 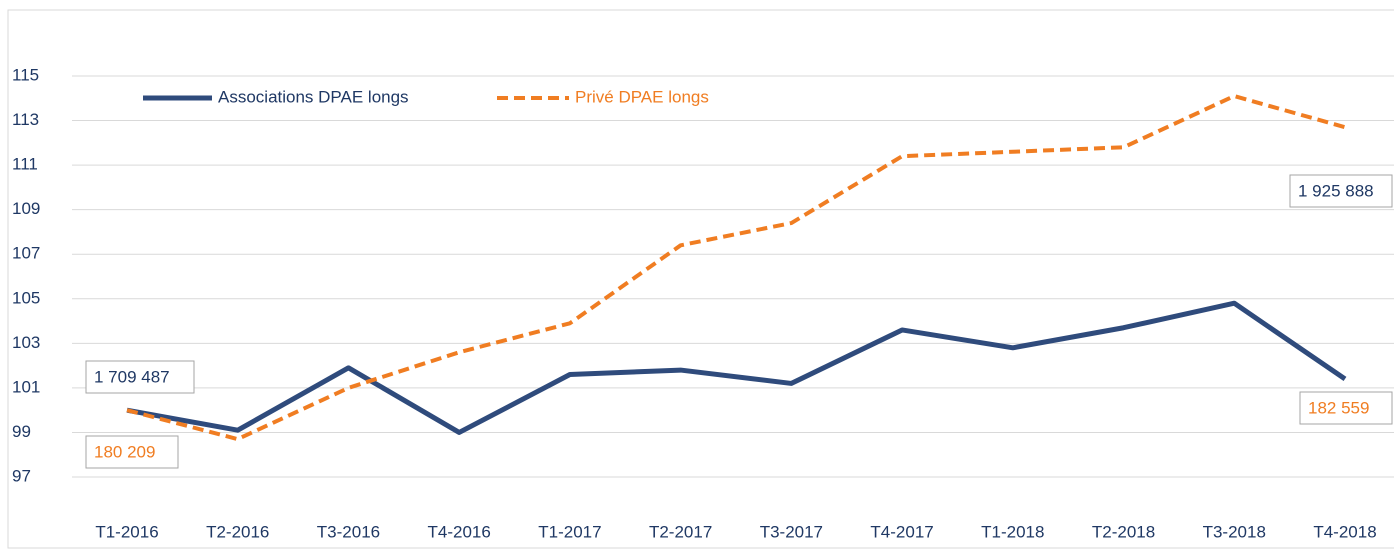 I want to click on y-tick-label: 97, so click(x=21, y=475).